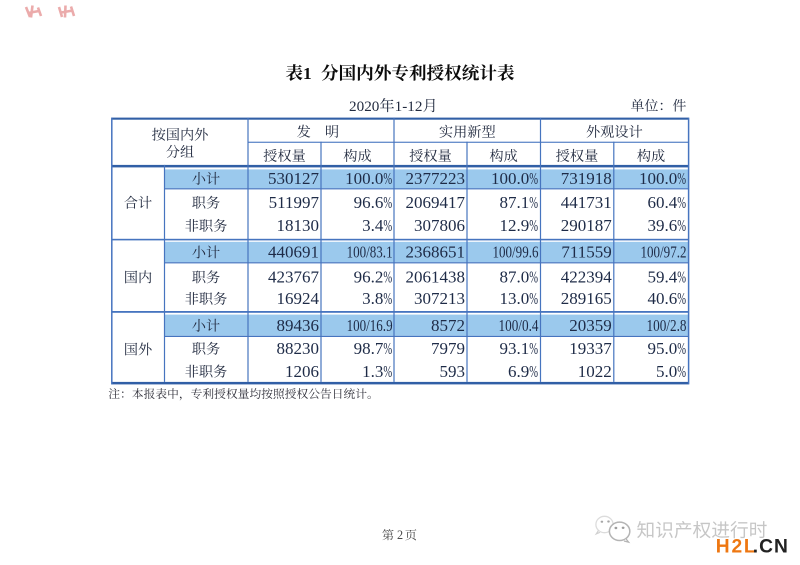 This screenshot has height=565, width=800. Describe the element at coordinates (663, 202) in the screenshot. I see `svg-text: 60.4` at that location.